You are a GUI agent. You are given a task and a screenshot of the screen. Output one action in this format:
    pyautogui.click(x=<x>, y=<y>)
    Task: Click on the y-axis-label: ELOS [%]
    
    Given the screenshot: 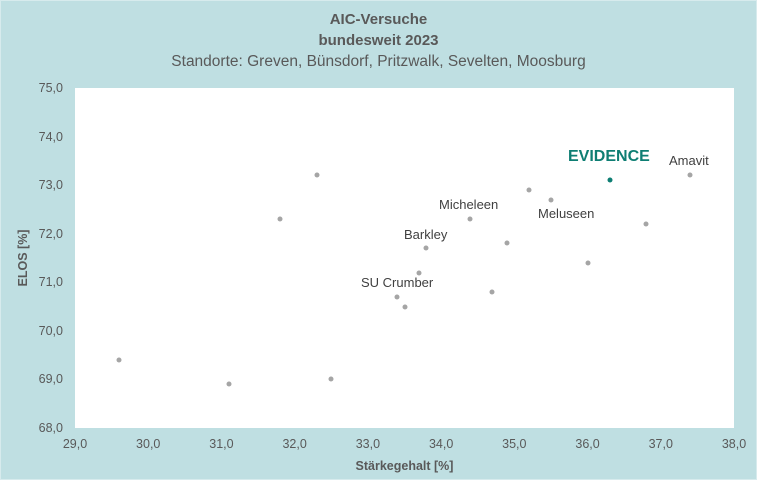 What is the action you would take?
    pyautogui.click(x=23, y=258)
    